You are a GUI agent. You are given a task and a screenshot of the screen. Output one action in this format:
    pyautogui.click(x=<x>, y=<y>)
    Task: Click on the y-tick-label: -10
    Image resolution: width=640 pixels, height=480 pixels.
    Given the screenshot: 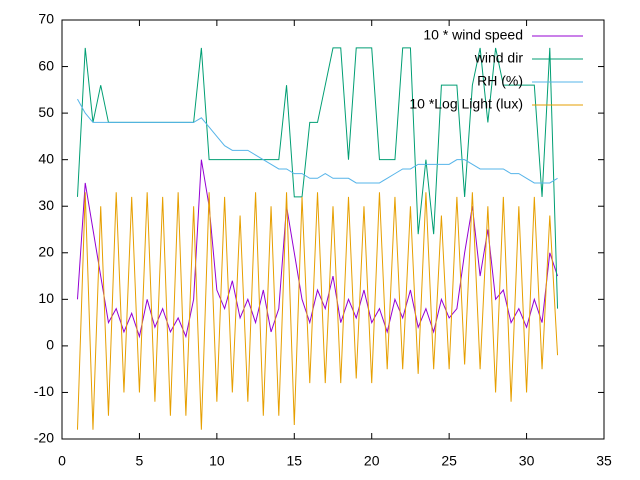 What is the action you would take?
    pyautogui.click(x=44, y=391)
    